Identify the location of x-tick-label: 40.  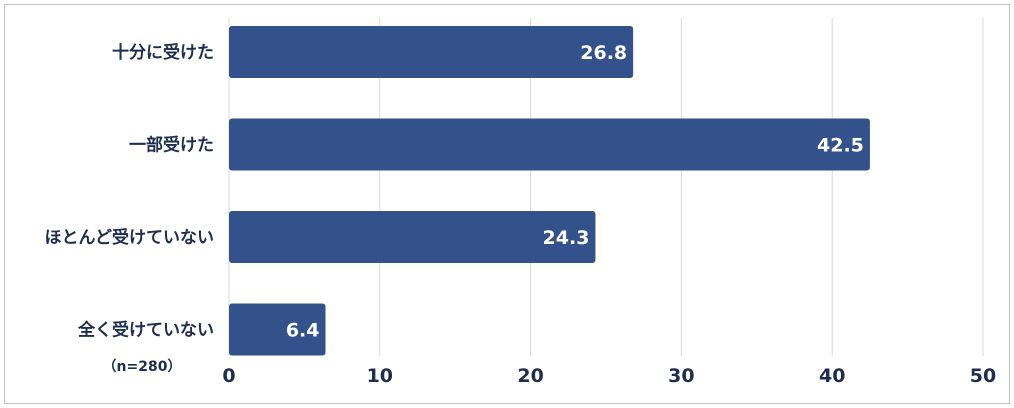
(832, 376).